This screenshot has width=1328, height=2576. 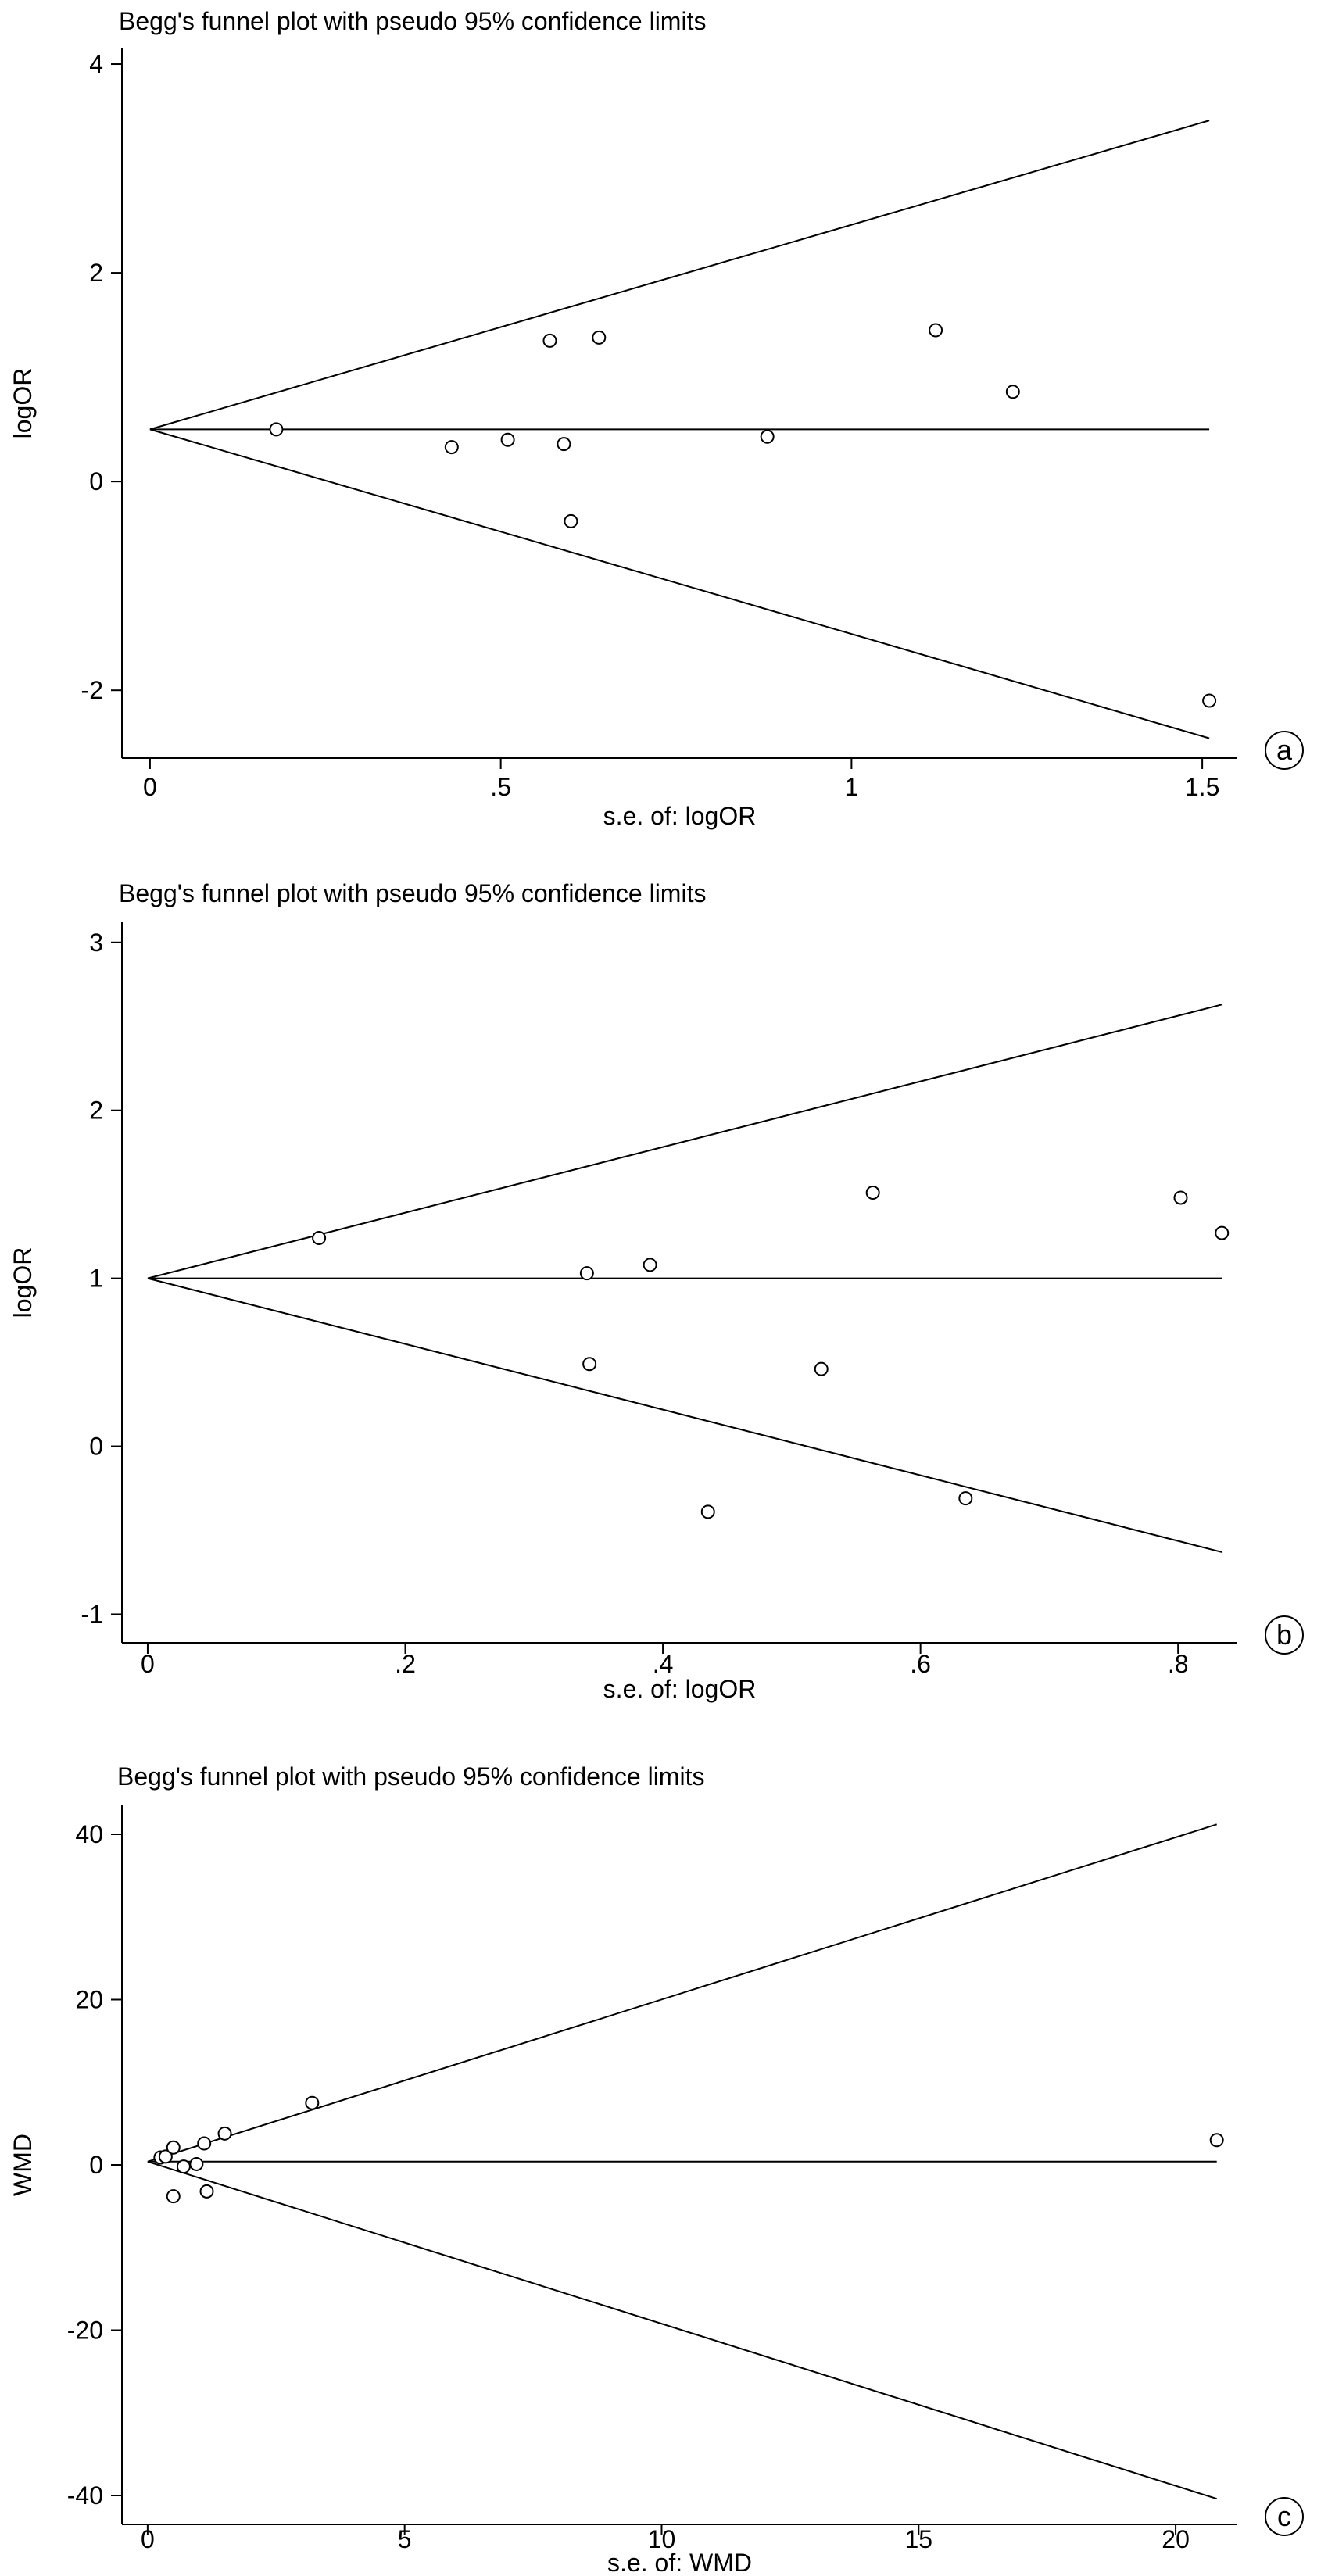 I want to click on panel-label: b, so click(x=1284, y=1635).